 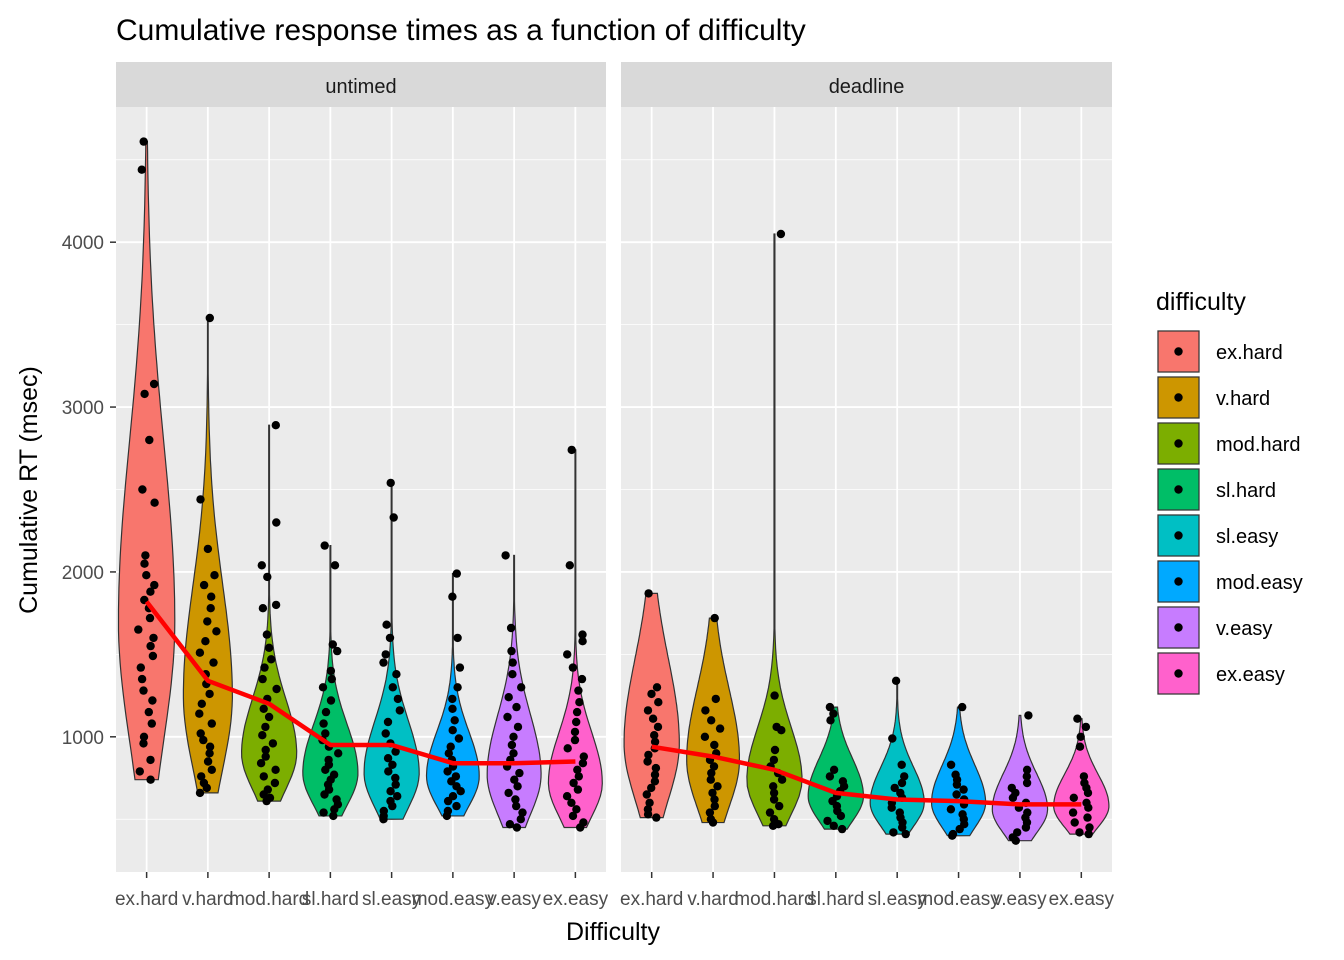 I want to click on strip-label-untimed: untimed, so click(x=360, y=87).